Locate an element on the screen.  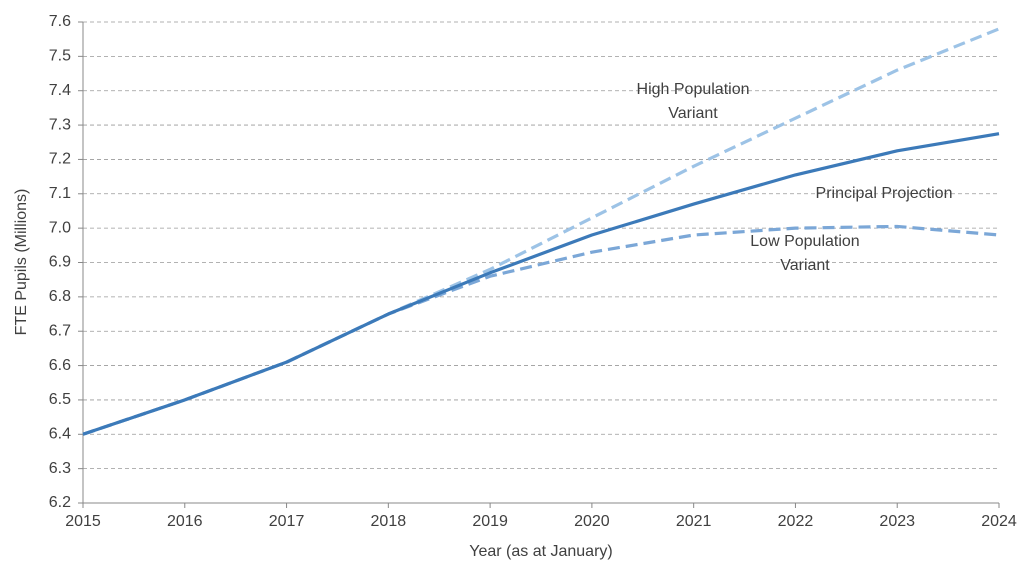
x-tick-label: 2024 is located at coordinates (999, 521).